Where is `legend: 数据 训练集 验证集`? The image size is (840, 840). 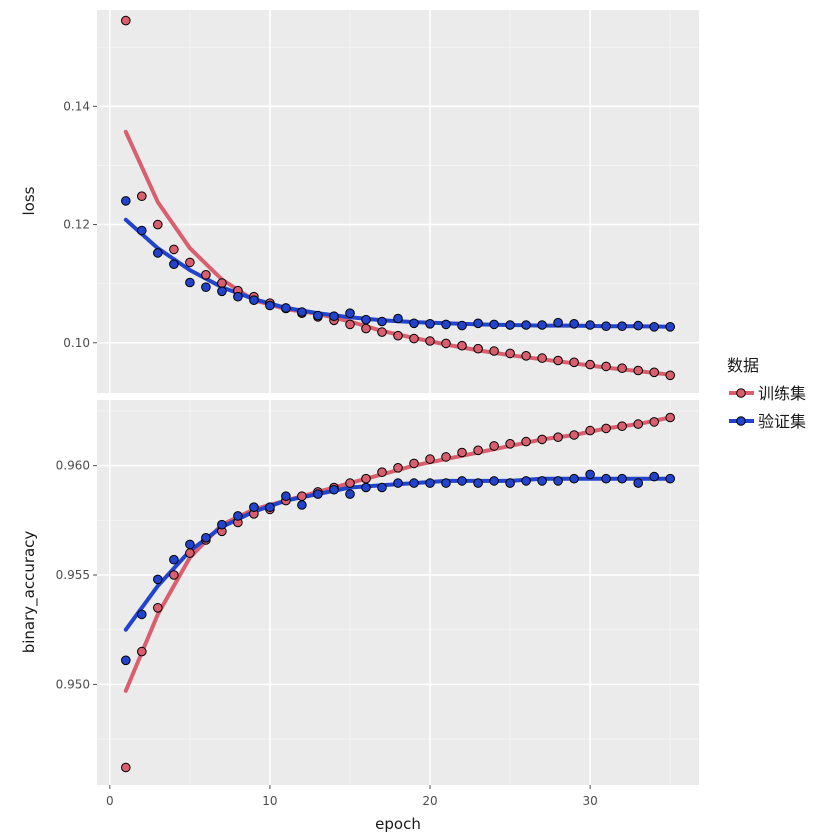 legend: 数据 训练集 验证集 is located at coordinates (766, 393).